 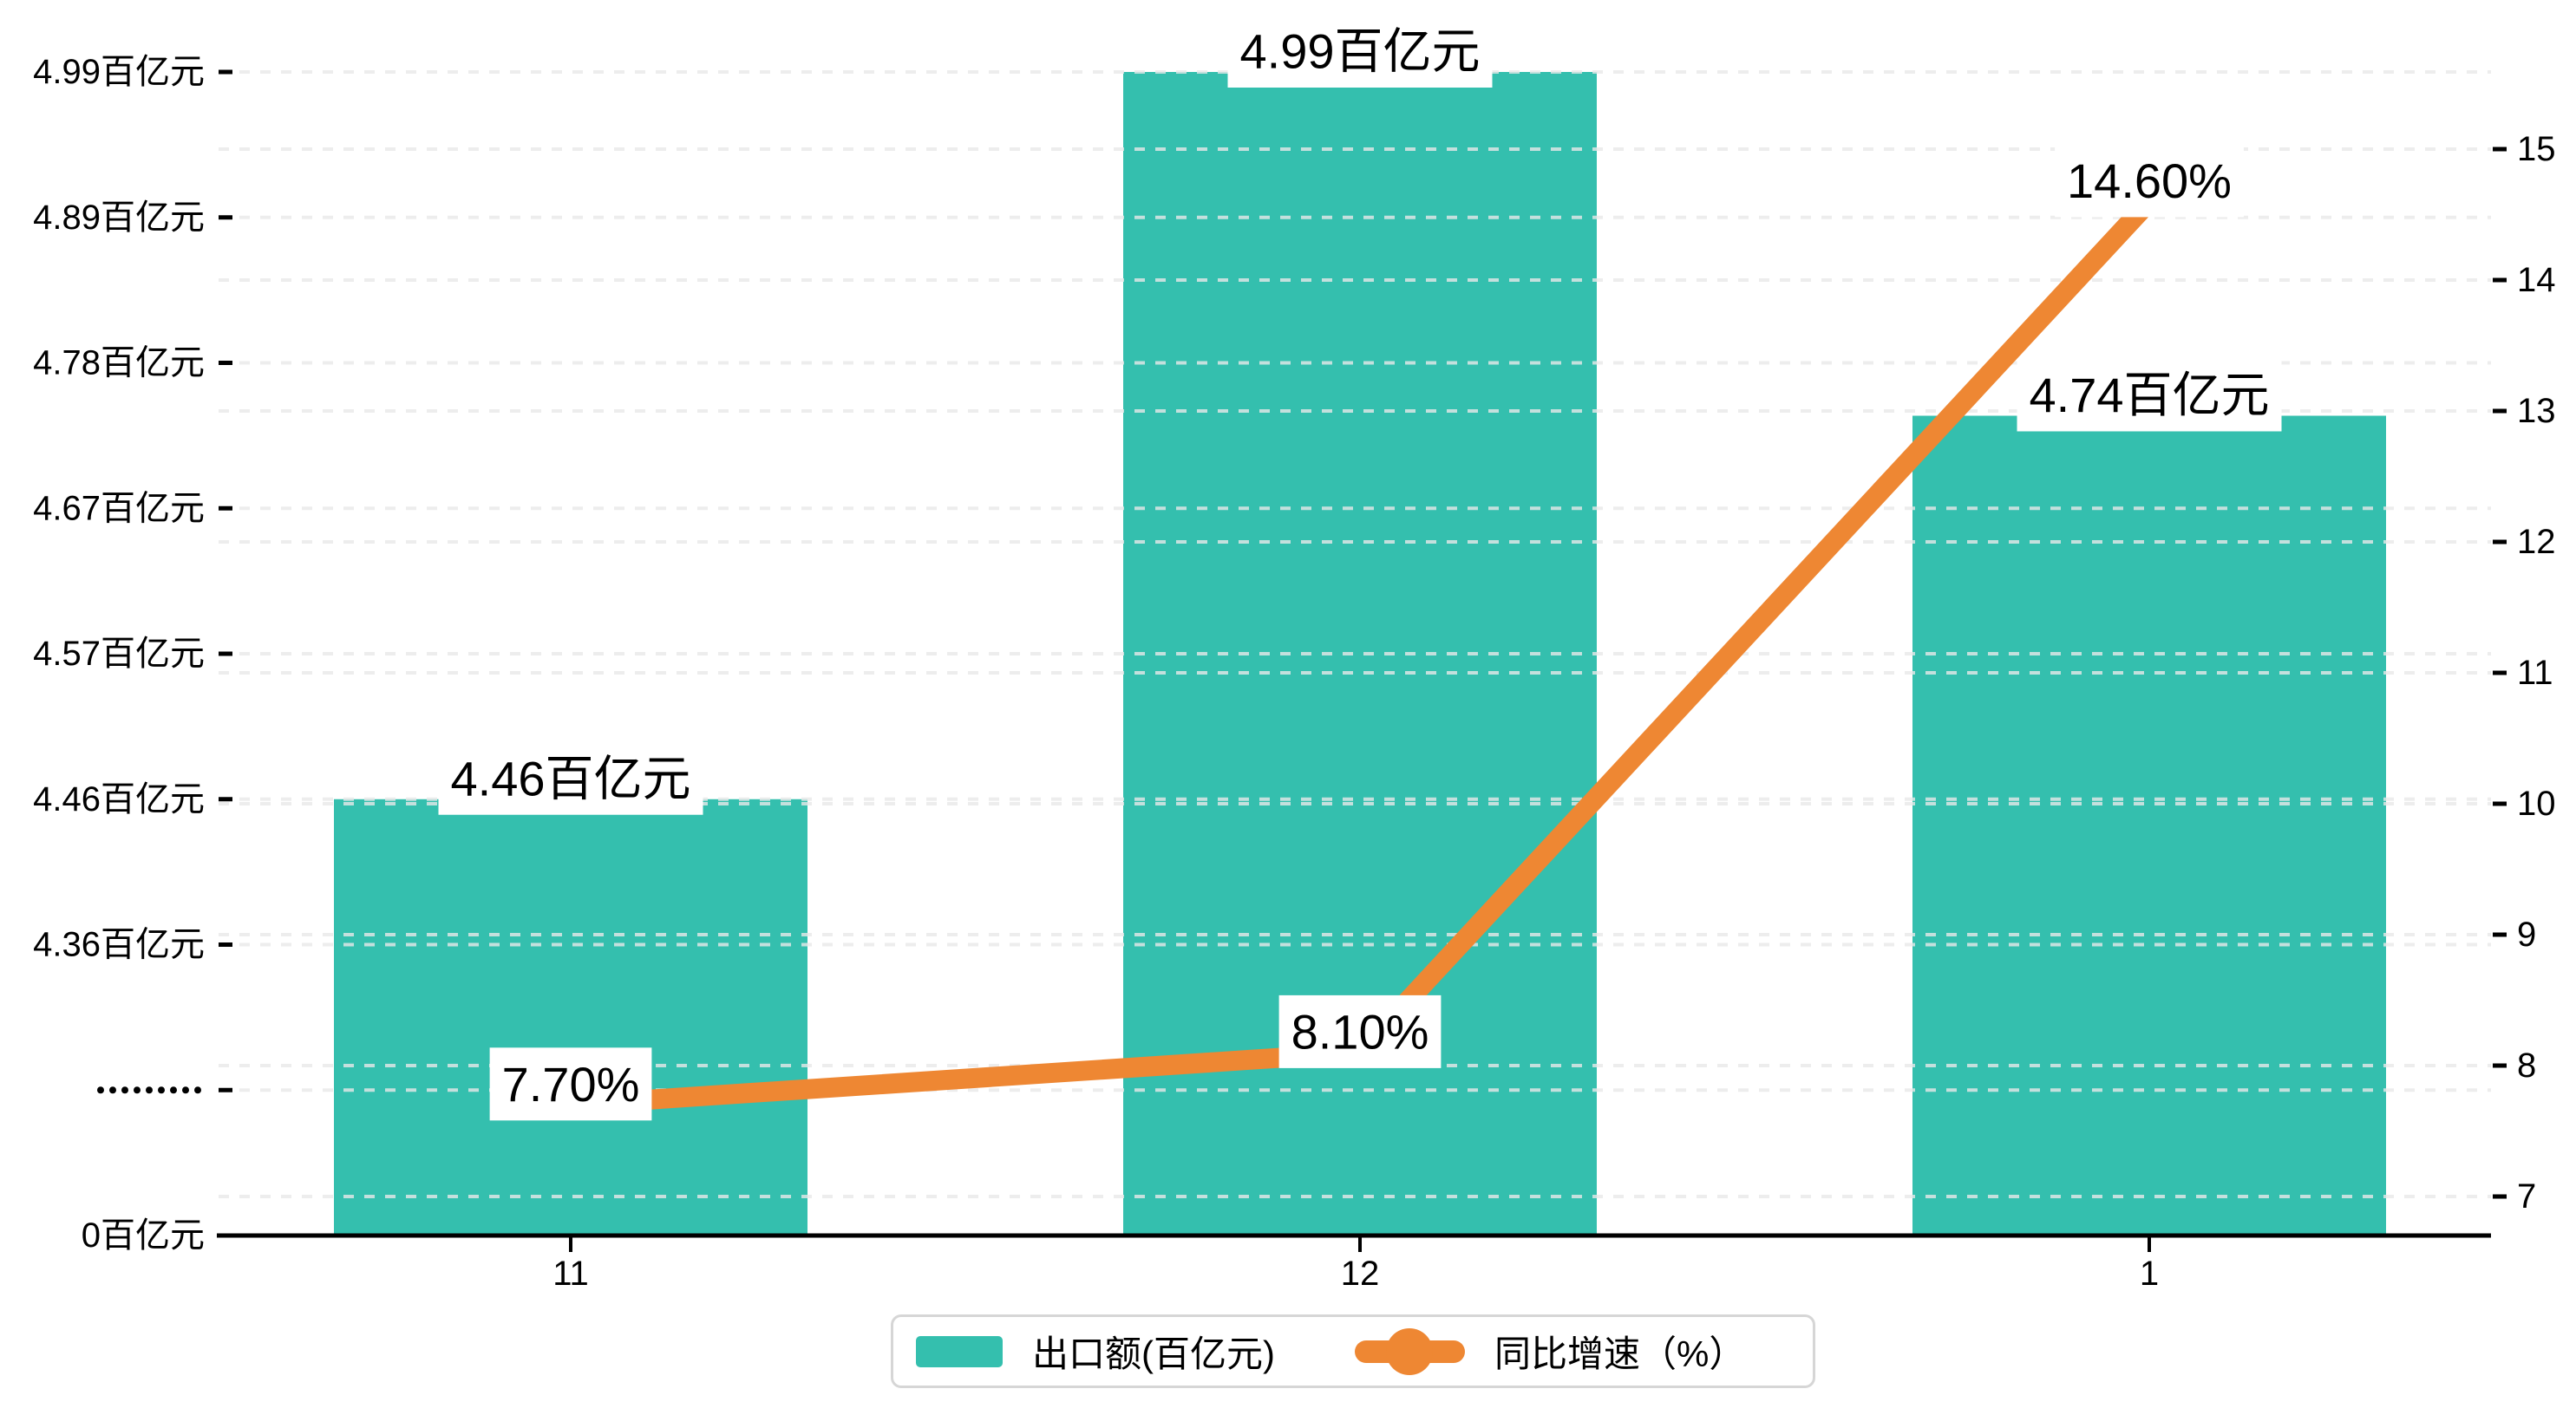 What do you see at coordinates (959, 1351) in the screenshot?
I see `bar-swatch-icon` at bounding box center [959, 1351].